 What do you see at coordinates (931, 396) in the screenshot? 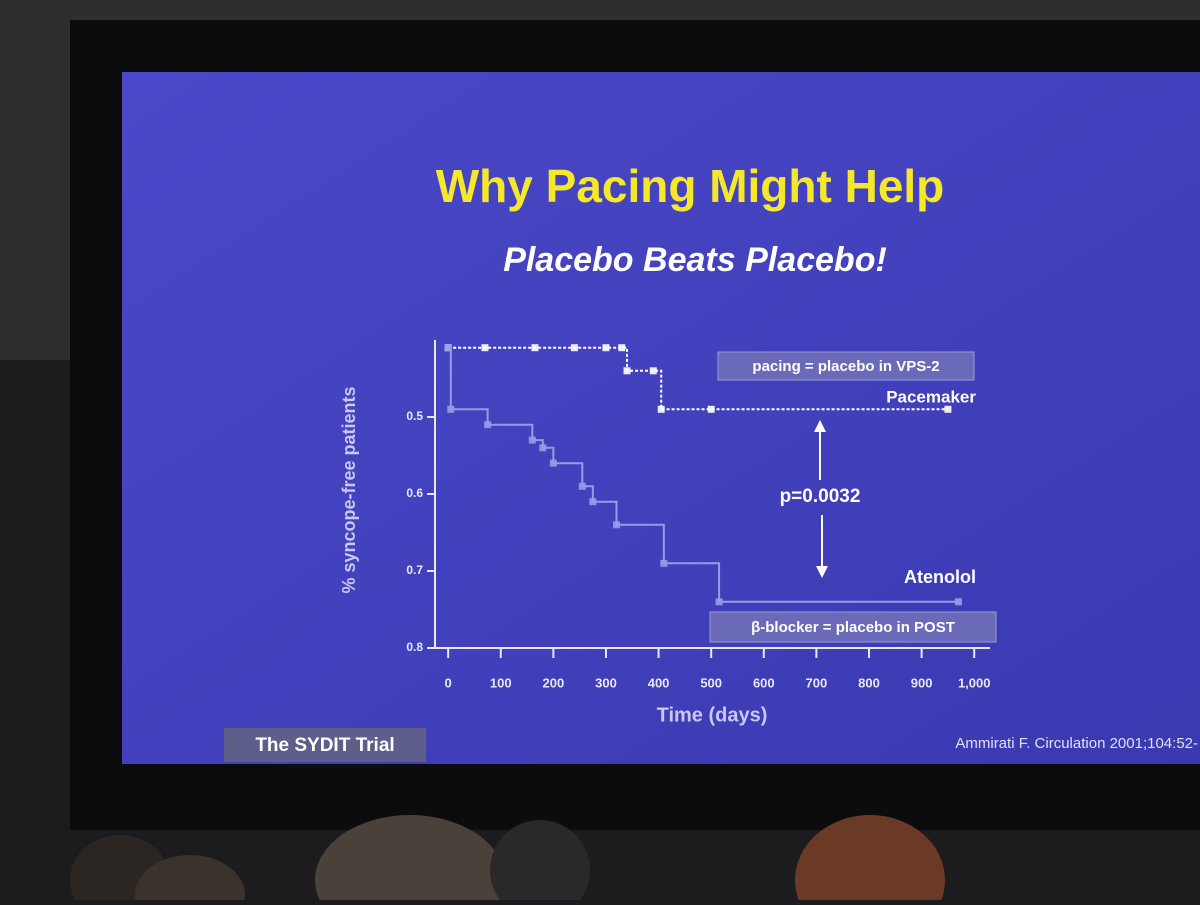
I see `series-label: Pacemaker` at bounding box center [931, 396].